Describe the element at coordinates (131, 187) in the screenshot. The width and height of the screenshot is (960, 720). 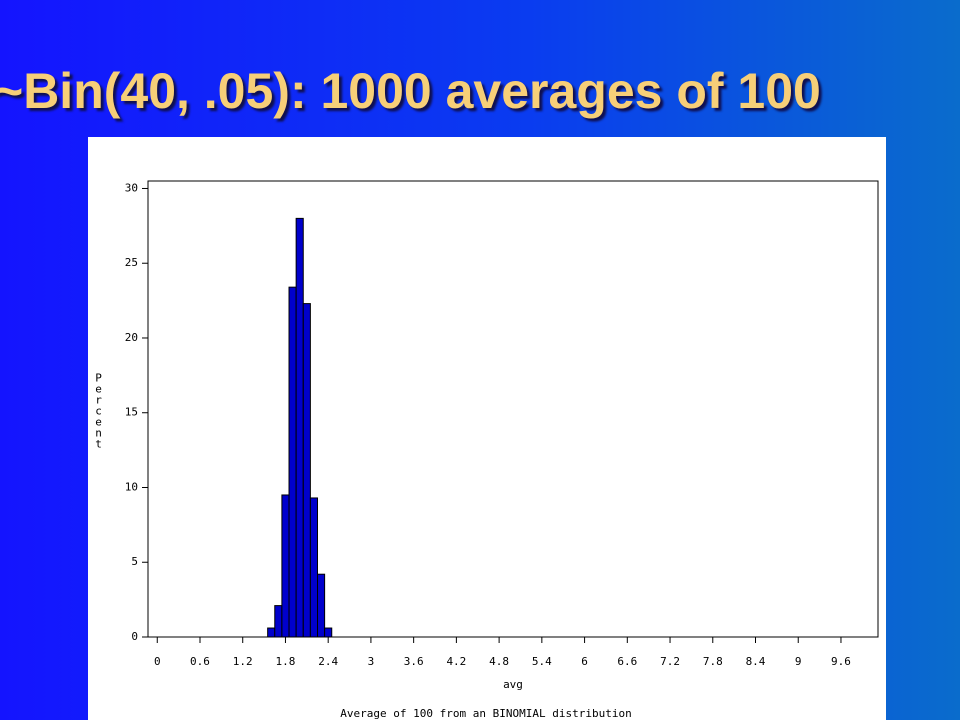
I see `y-tick-label: 30` at that location.